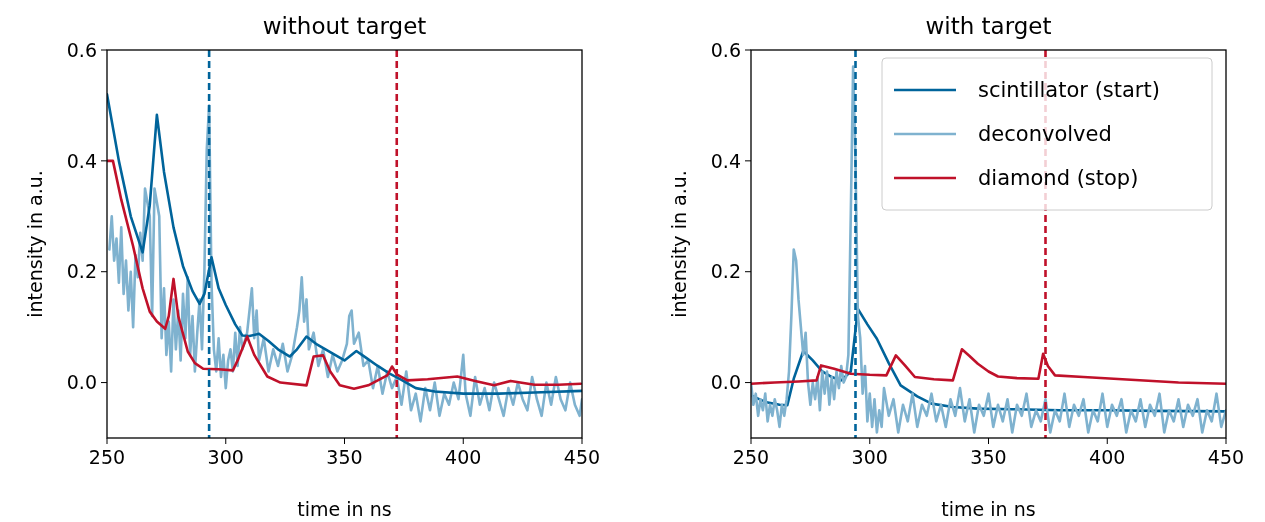  What do you see at coordinates (988, 26) in the screenshot?
I see `chart-title: with target` at bounding box center [988, 26].